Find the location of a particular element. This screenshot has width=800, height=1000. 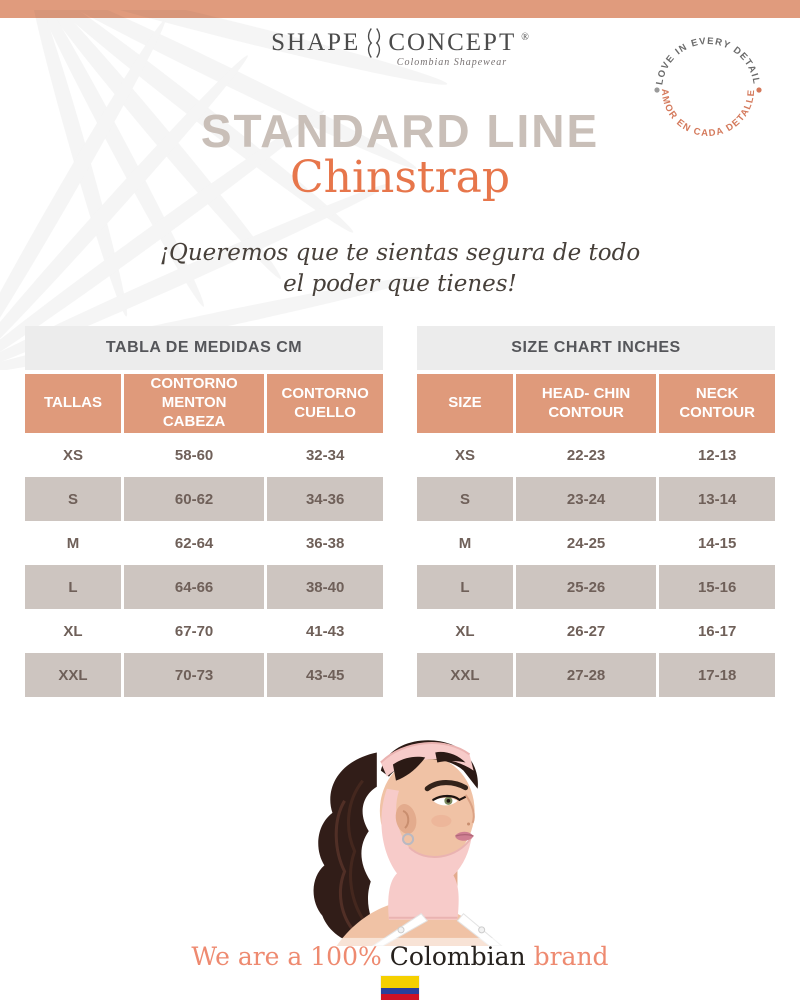

table-cell: 70-73 is located at coordinates (194, 675).